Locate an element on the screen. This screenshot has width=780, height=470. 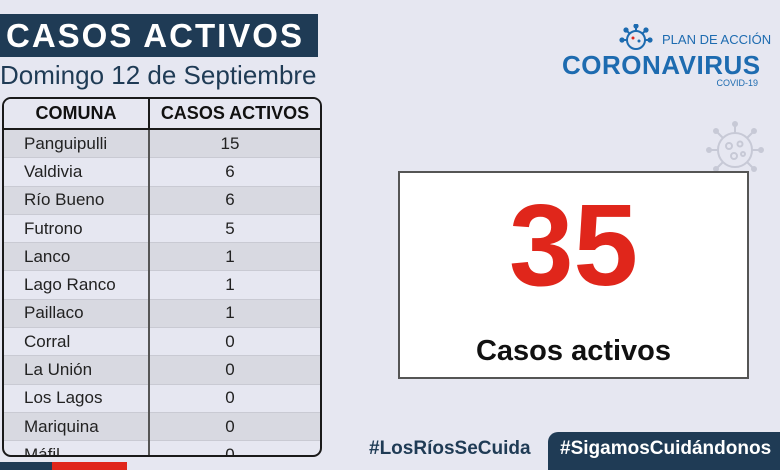
table-row: Lanco 1 is located at coordinates (162, 257).